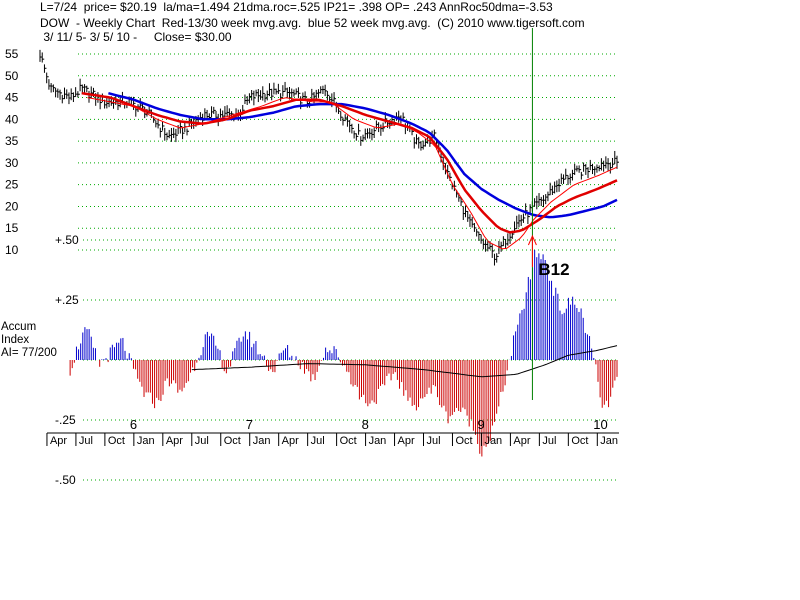 This screenshot has height=600, width=800. Describe the element at coordinates (12, 141) in the screenshot. I see `price-tick-label: 35` at that location.